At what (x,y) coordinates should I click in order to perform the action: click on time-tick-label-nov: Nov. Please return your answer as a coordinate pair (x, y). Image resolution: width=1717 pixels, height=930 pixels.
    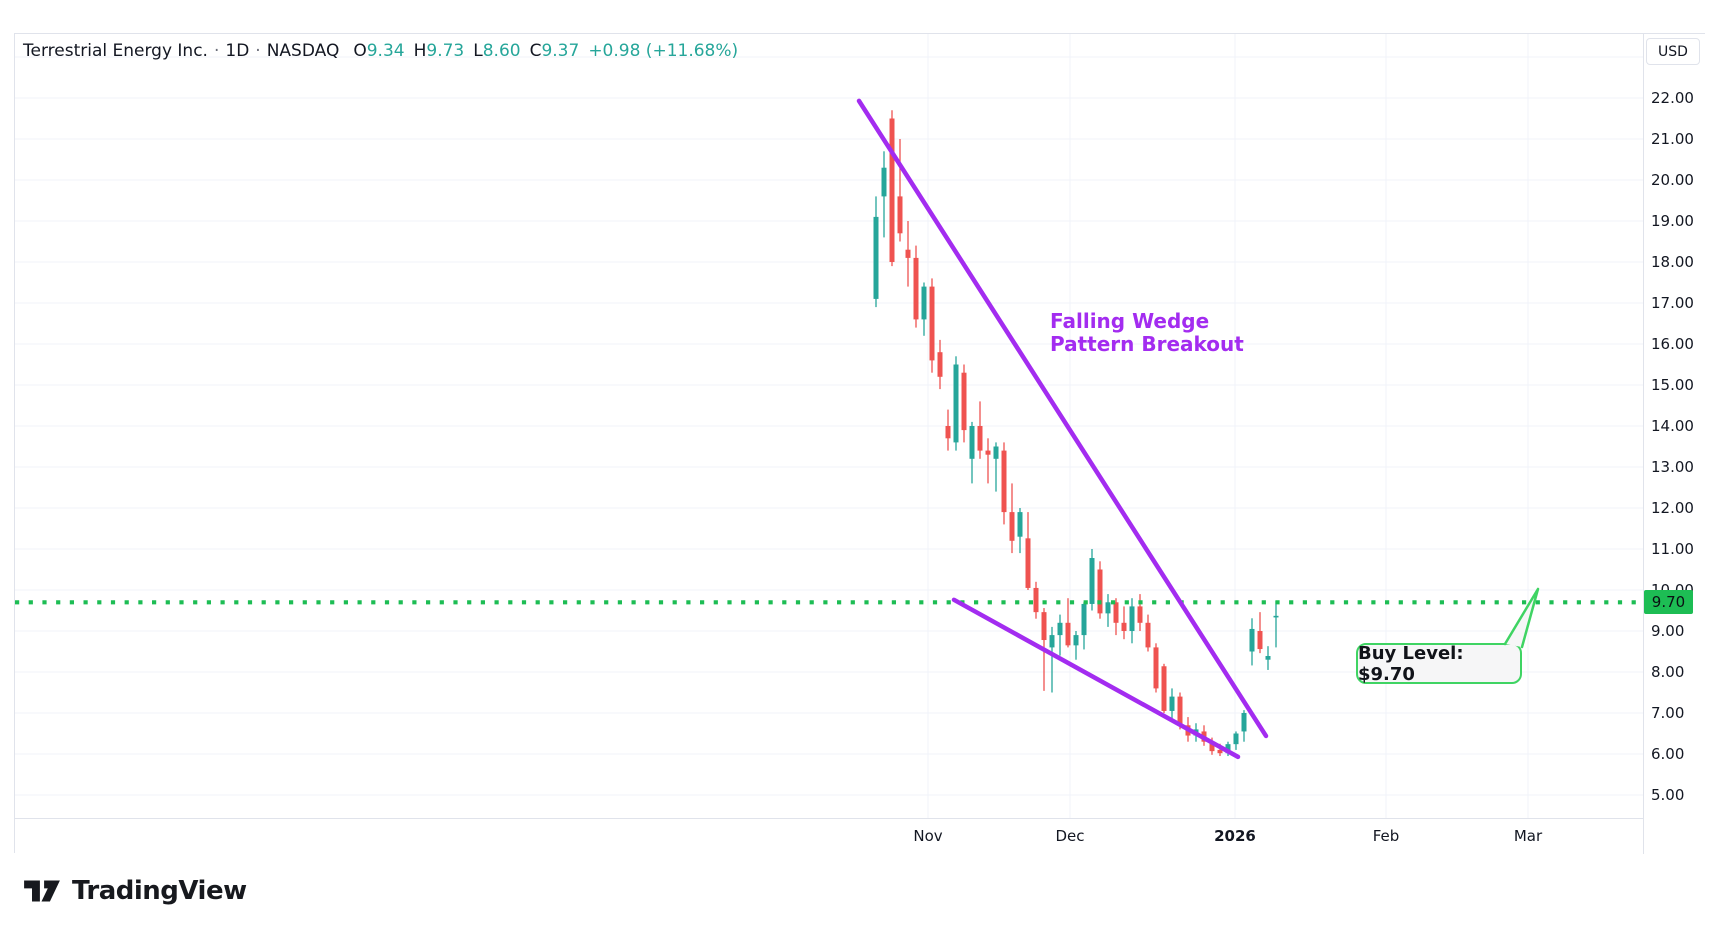
    Looking at the image, I should click on (928, 836).